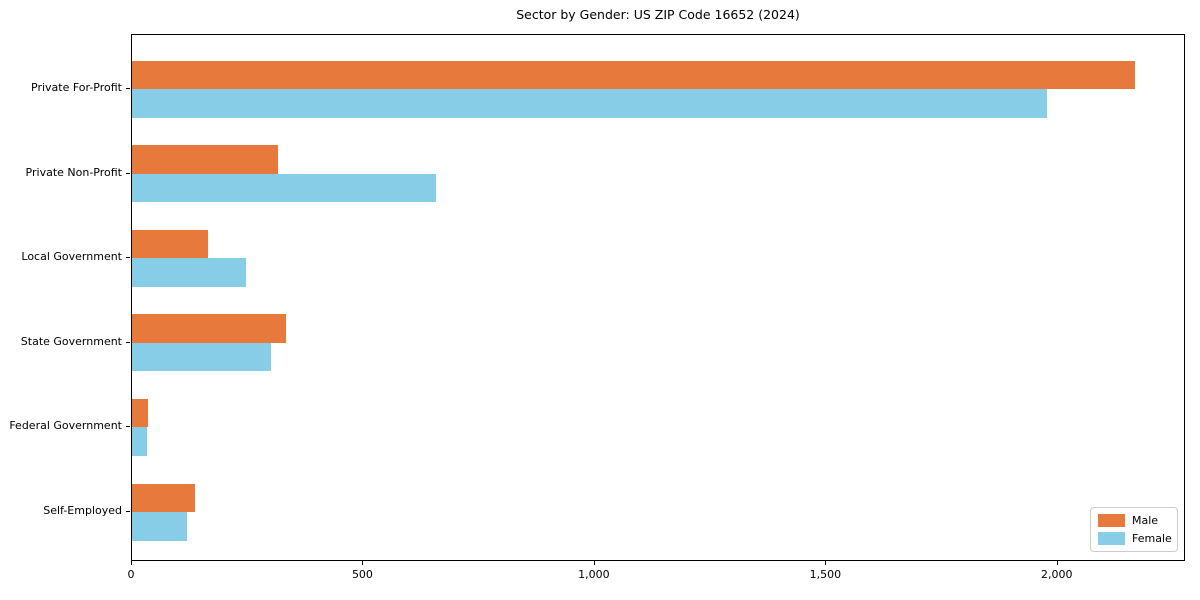 The width and height of the screenshot is (1200, 600). What do you see at coordinates (594, 574) in the screenshot?
I see `x-tick-label-1-000: 1,000` at bounding box center [594, 574].